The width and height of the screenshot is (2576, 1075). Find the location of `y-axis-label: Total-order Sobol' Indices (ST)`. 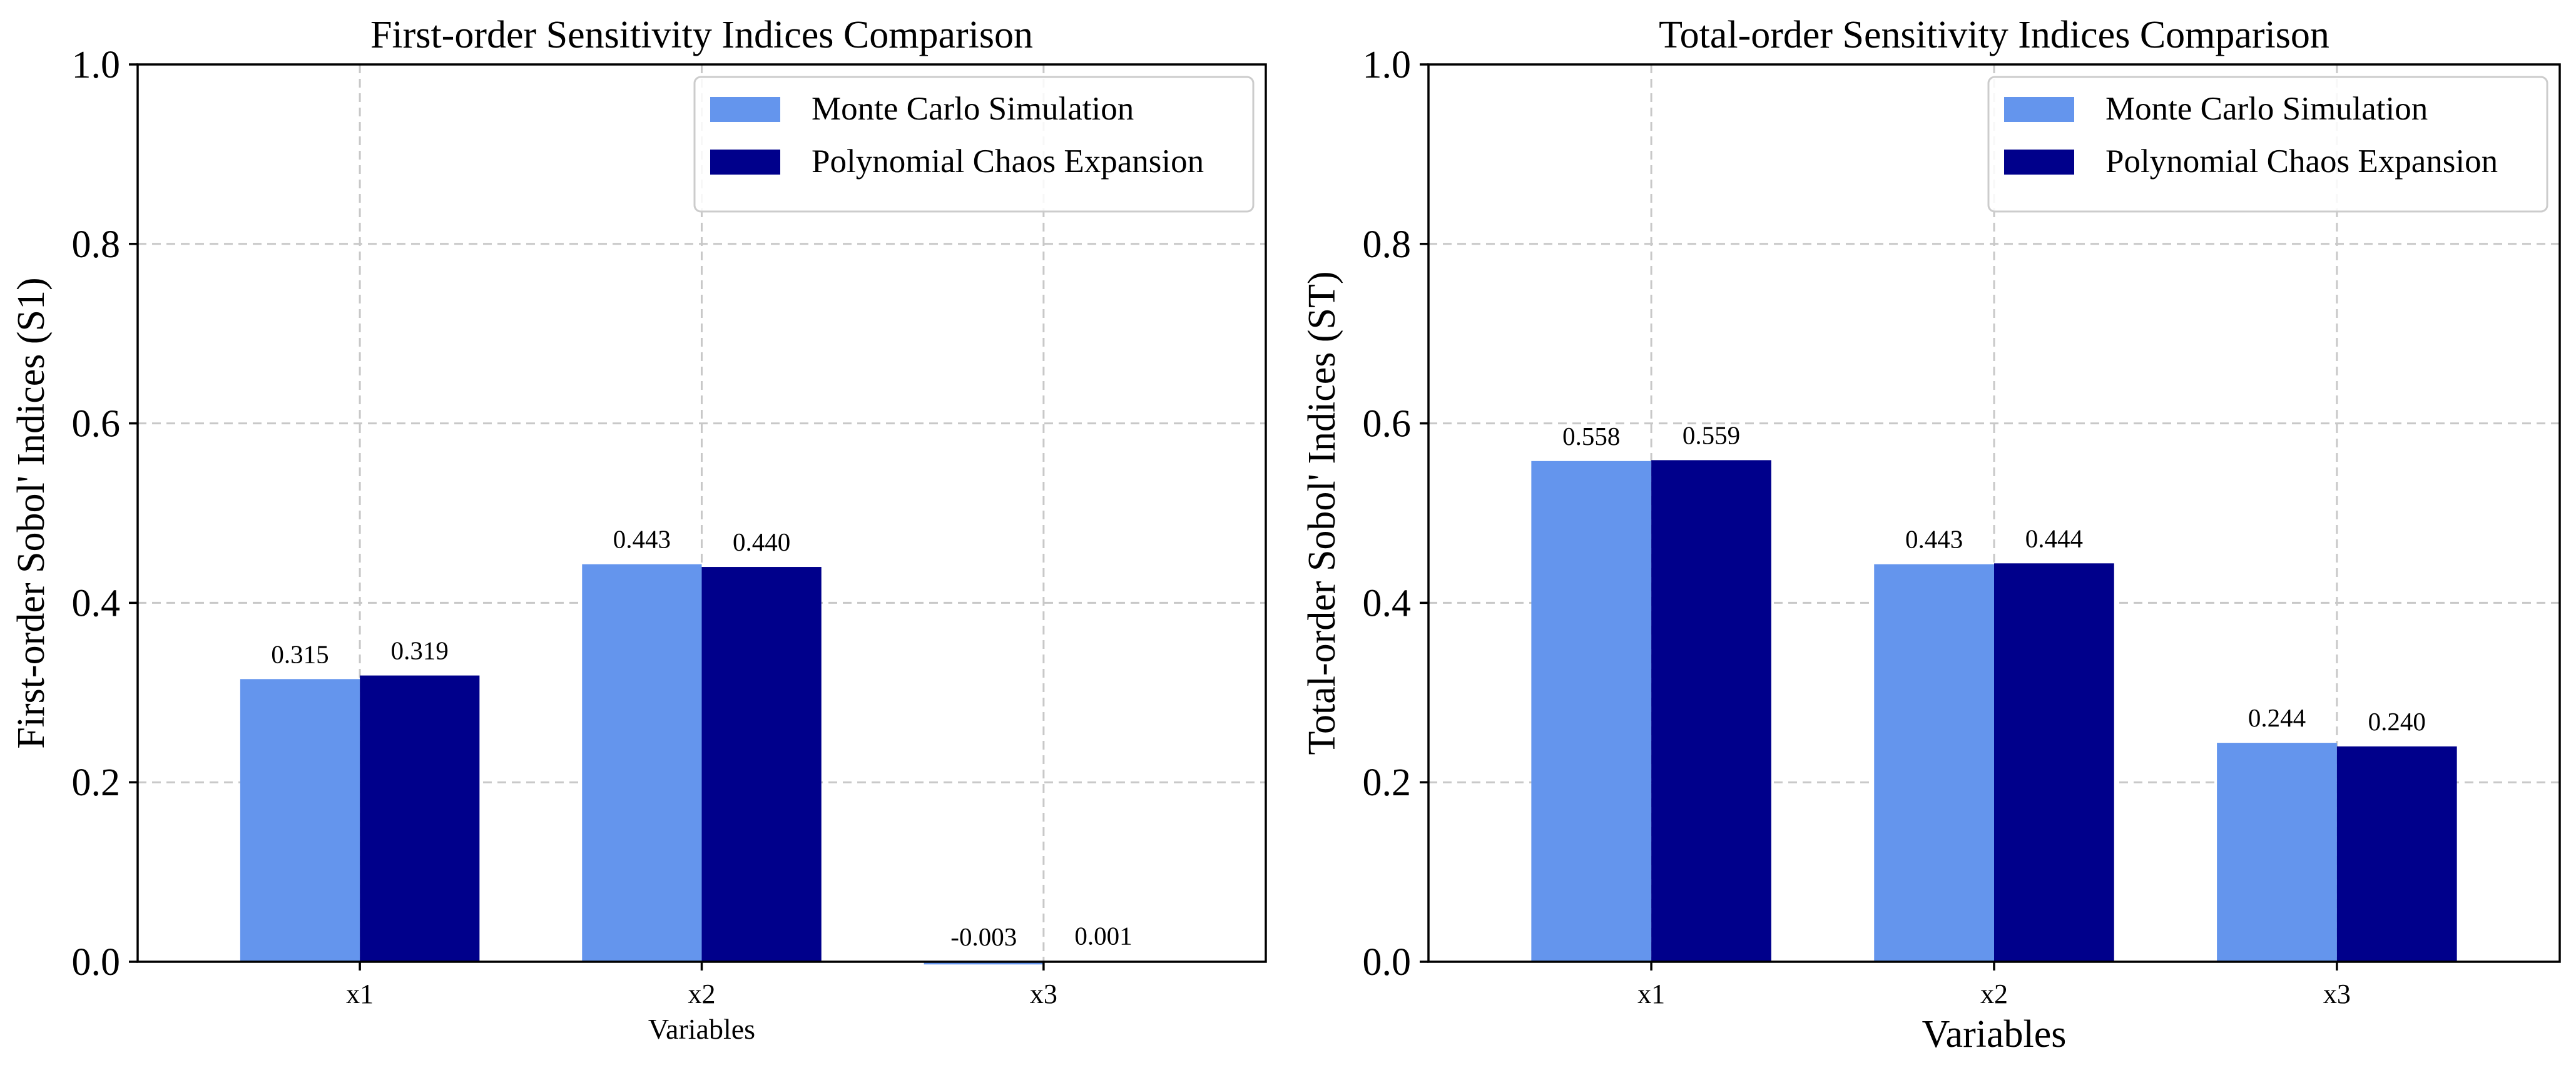

y-axis-label: Total-order Sobol' Indices (ST) is located at coordinates (1322, 513).